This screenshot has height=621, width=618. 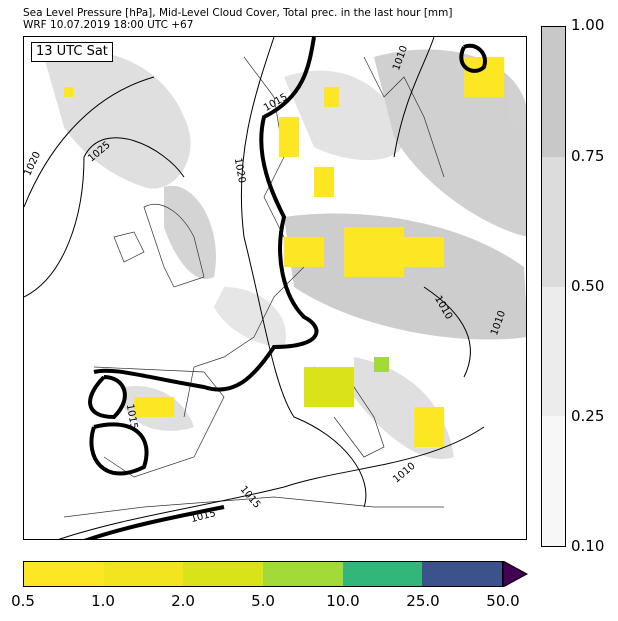 I want to click on cloud-tick: 1.00, so click(x=588, y=25).